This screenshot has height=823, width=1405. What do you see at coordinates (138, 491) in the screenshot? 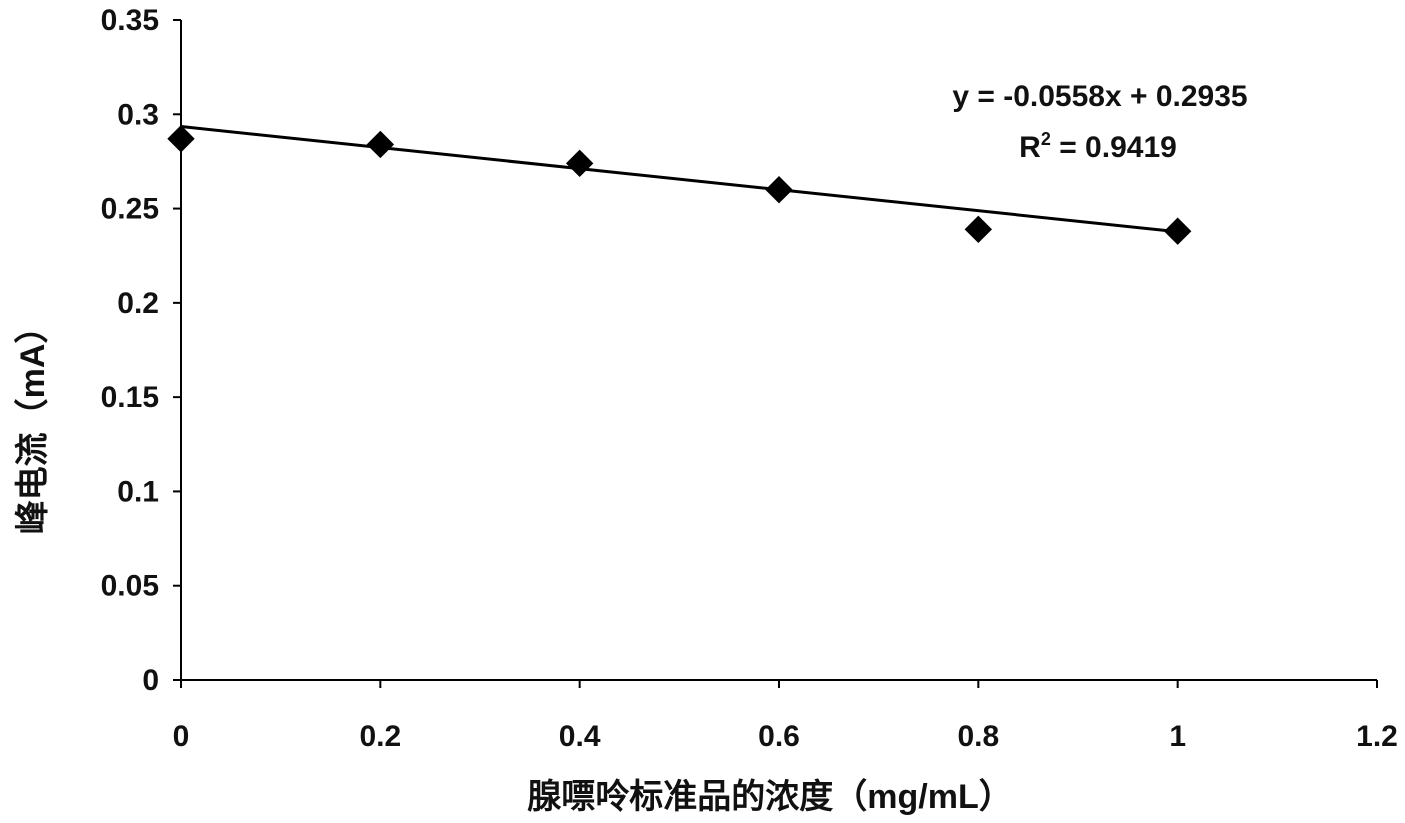
I see `y-tick-label: 0.1` at bounding box center [138, 491].